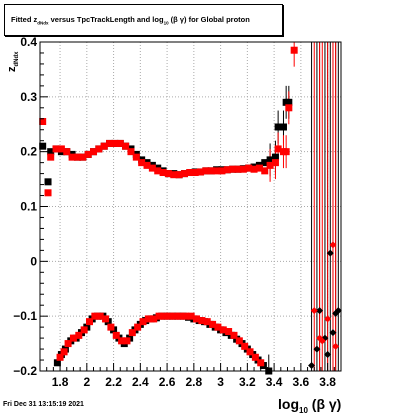  Describe the element at coordinates (220, 382) in the screenshot. I see `x-tick-label: 3` at that location.